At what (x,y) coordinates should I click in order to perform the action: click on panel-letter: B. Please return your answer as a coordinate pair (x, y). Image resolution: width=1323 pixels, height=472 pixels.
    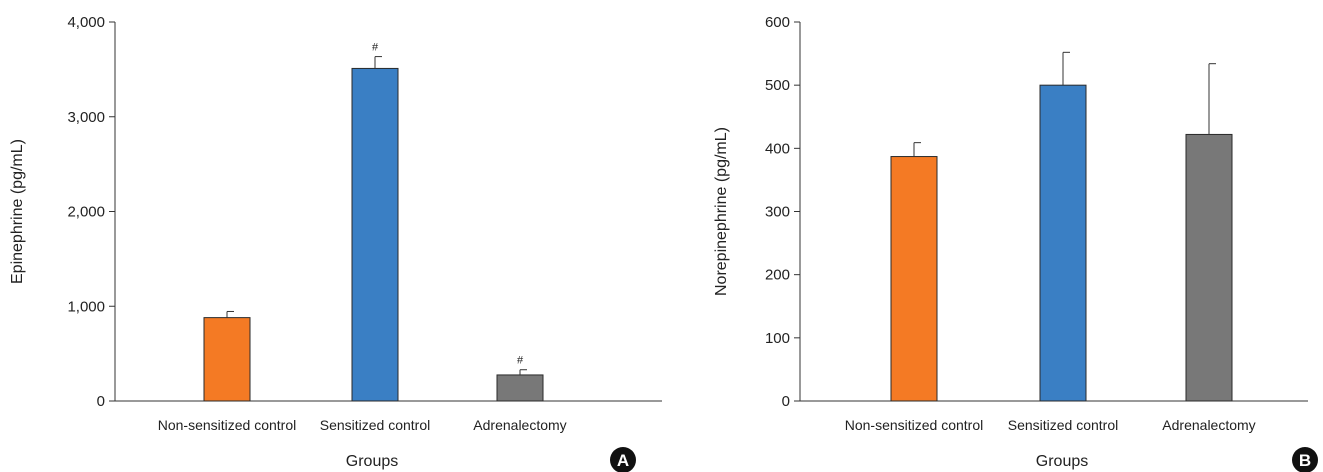
    Looking at the image, I should click on (1305, 460).